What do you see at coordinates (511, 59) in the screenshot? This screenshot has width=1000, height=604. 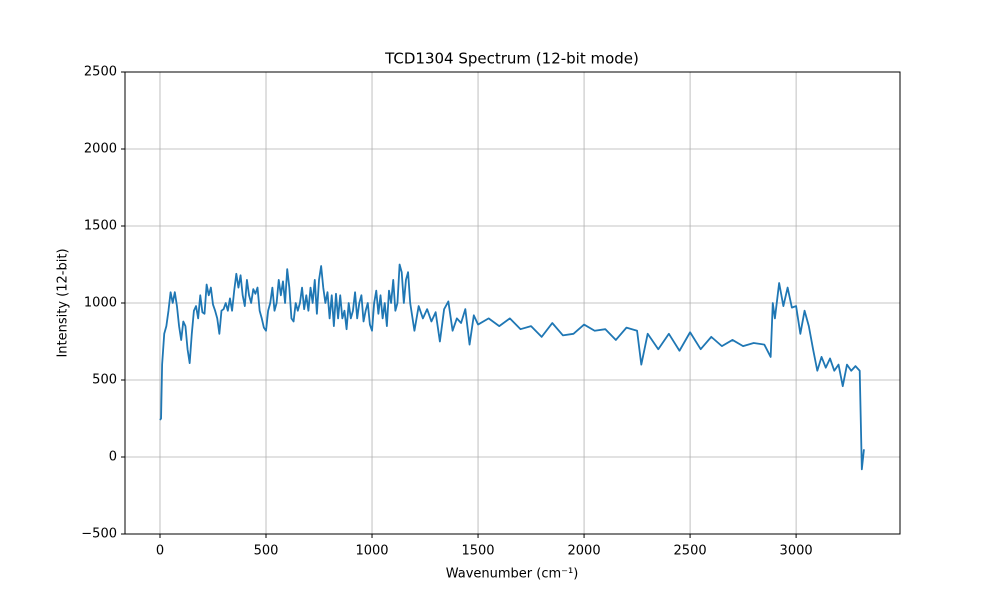 I see `chart-title: TCD1304 Spectrum (12-bit mode)` at bounding box center [511, 59].